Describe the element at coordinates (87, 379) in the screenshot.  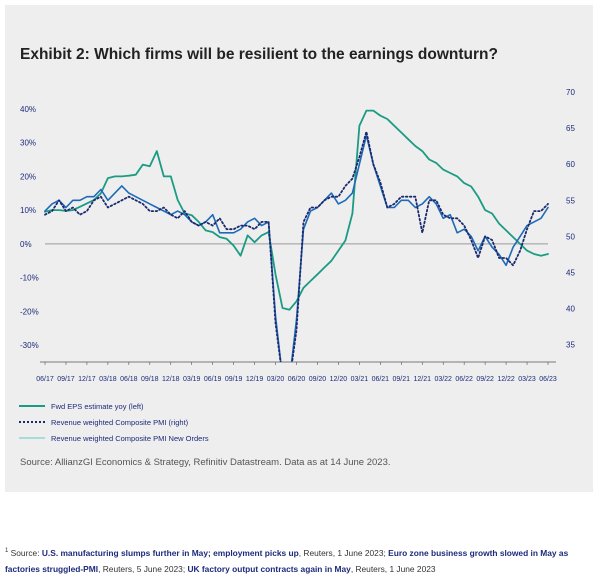
I see `x-tick-label: 12/17` at that location.